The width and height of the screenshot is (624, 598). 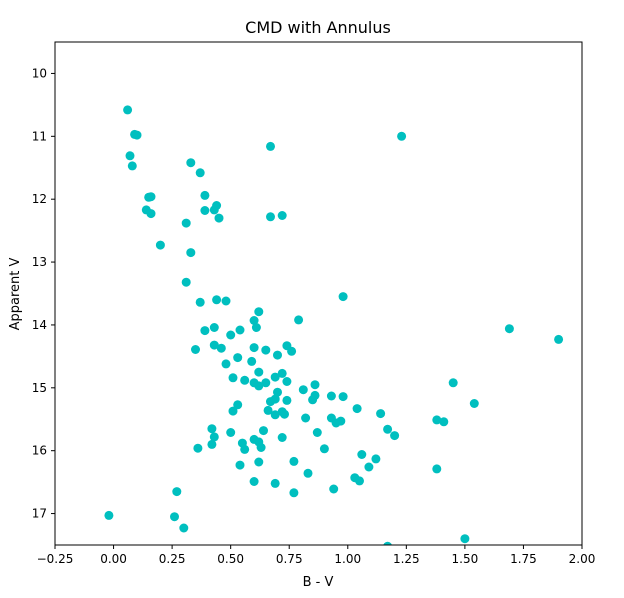 What do you see at coordinates (318, 27) in the screenshot?
I see `chart-title: CMD with Annulus` at bounding box center [318, 27].